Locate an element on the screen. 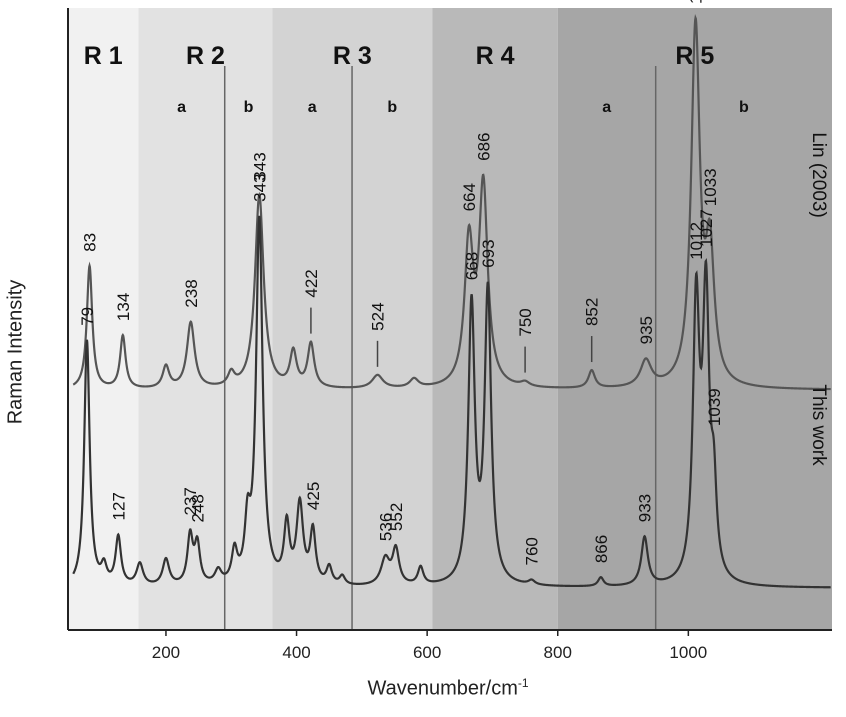 The height and width of the screenshot is (717, 846). subregion-label-3-a: a is located at coordinates (312, 107).